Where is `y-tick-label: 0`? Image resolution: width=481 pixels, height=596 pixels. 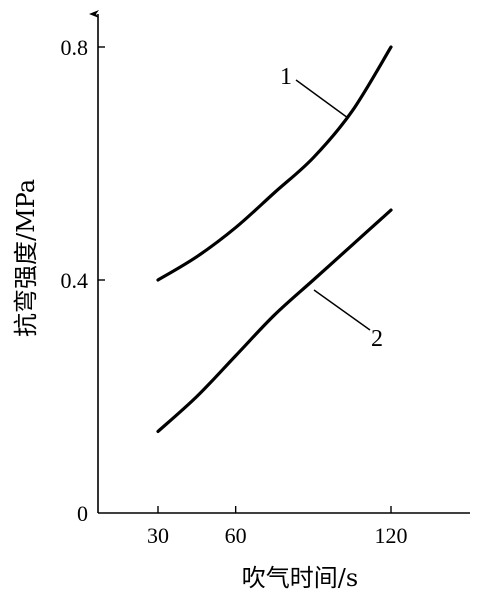
y-tick-label: 0 is located at coordinates (82, 513).